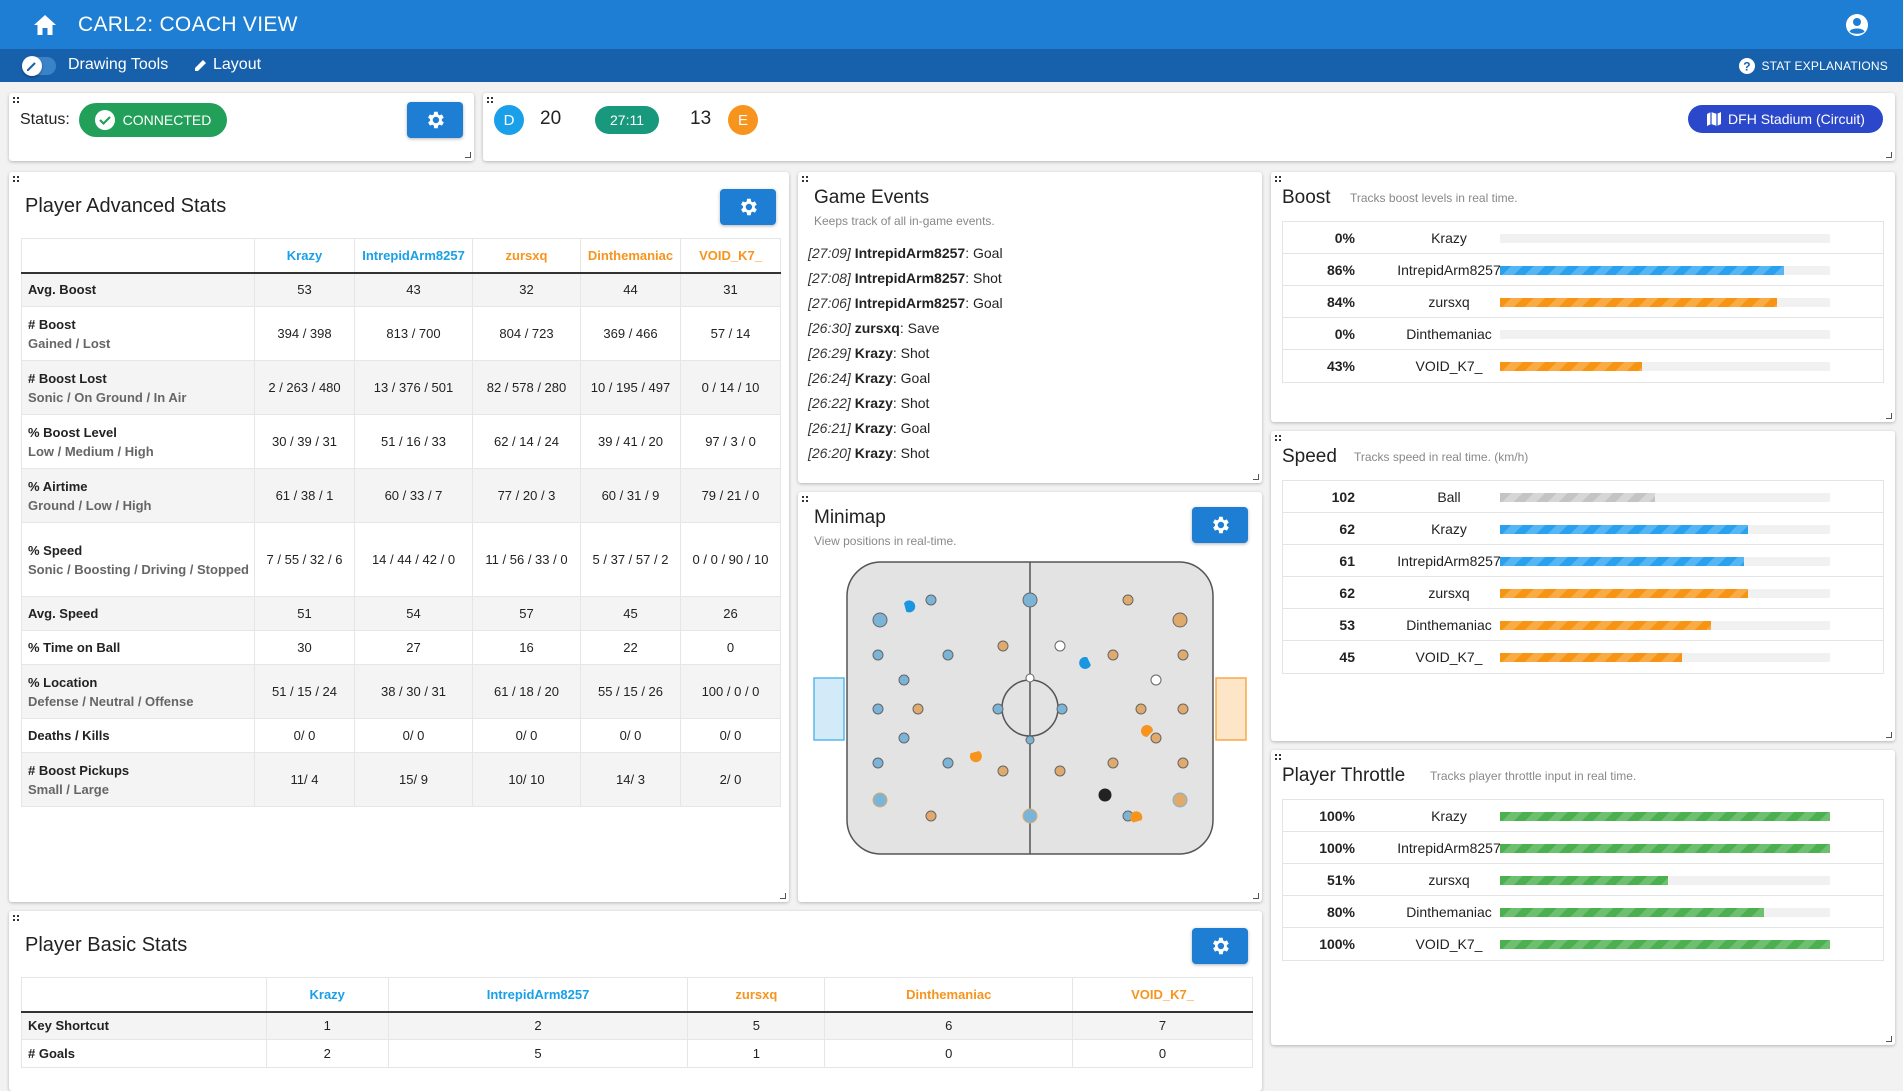  I want to click on row-label: # Boost Pickups Small / Large, so click(138, 779).